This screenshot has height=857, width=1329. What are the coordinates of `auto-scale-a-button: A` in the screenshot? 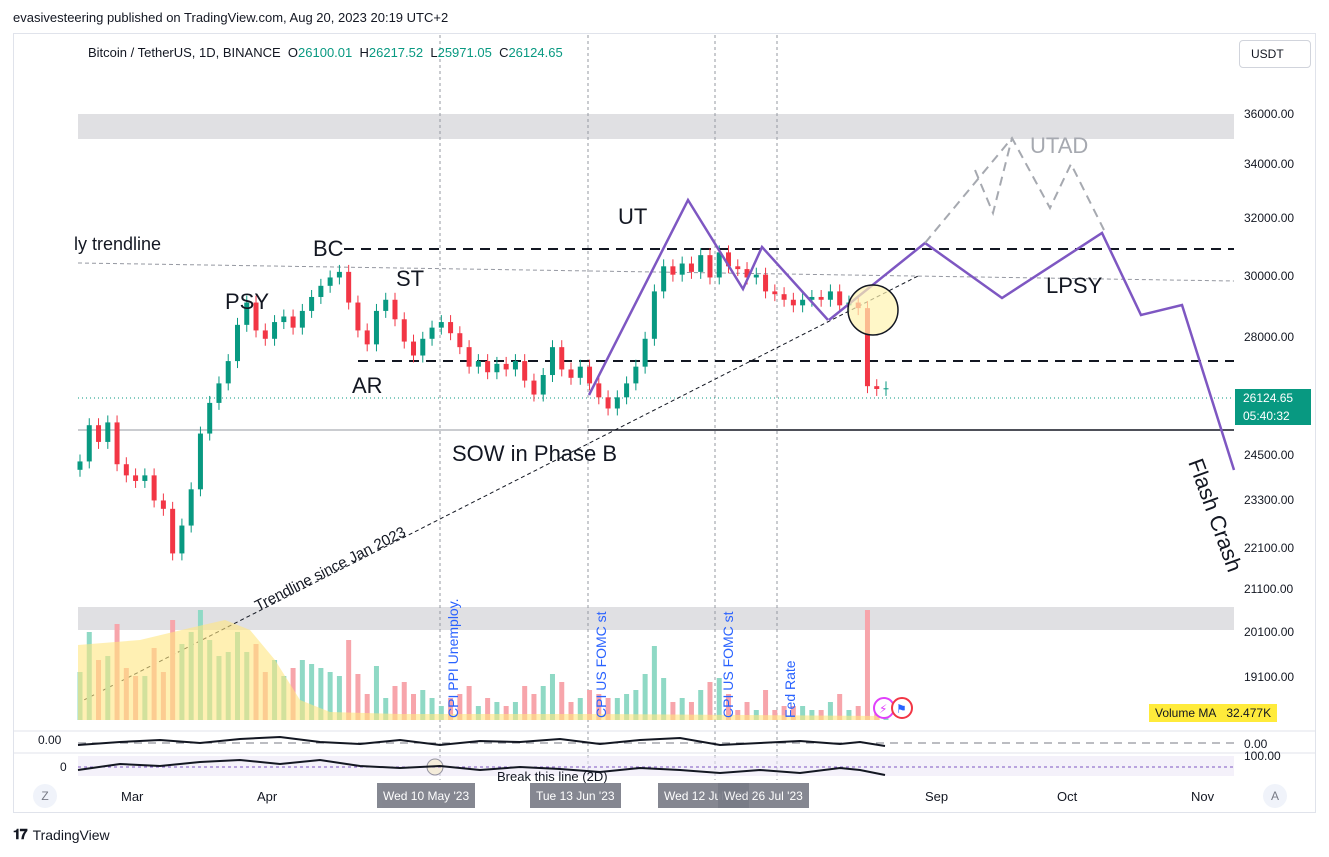 It's located at (1275, 796).